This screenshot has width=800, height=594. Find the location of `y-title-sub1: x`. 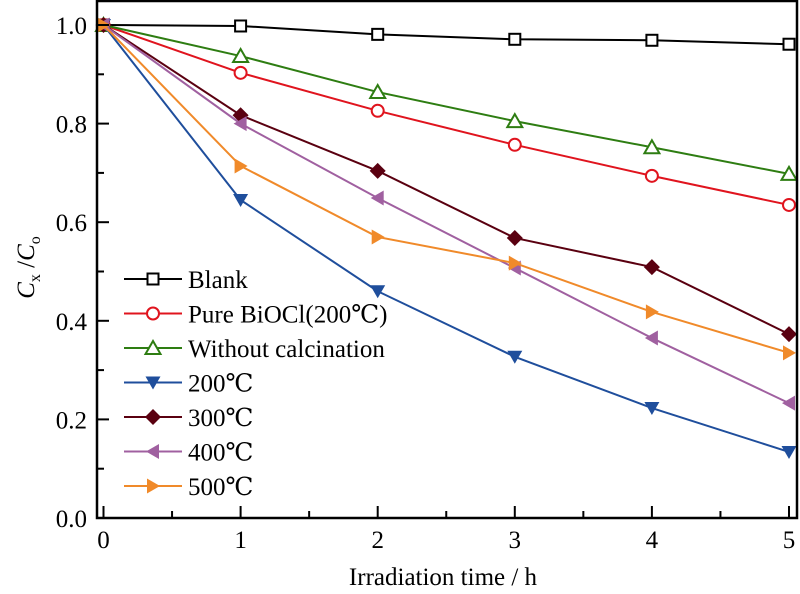

y-title-sub1: x is located at coordinates (35, 278).